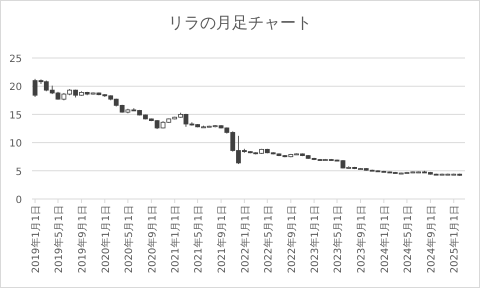 Image resolution: width=480 pixels, height=288 pixels. What do you see at coordinates (176, 239) in the screenshot?
I see `x-tick-label: 2021年1月1日` at bounding box center [176, 239].